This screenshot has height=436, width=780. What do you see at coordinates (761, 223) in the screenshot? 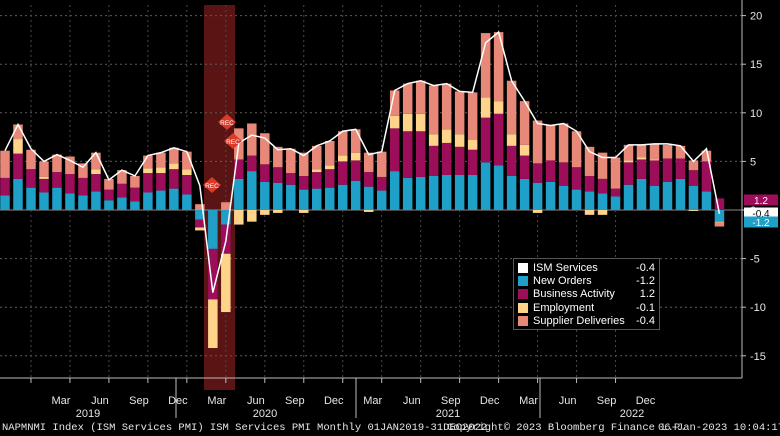
I see `value-label-text: -1.2` at bounding box center [761, 223].